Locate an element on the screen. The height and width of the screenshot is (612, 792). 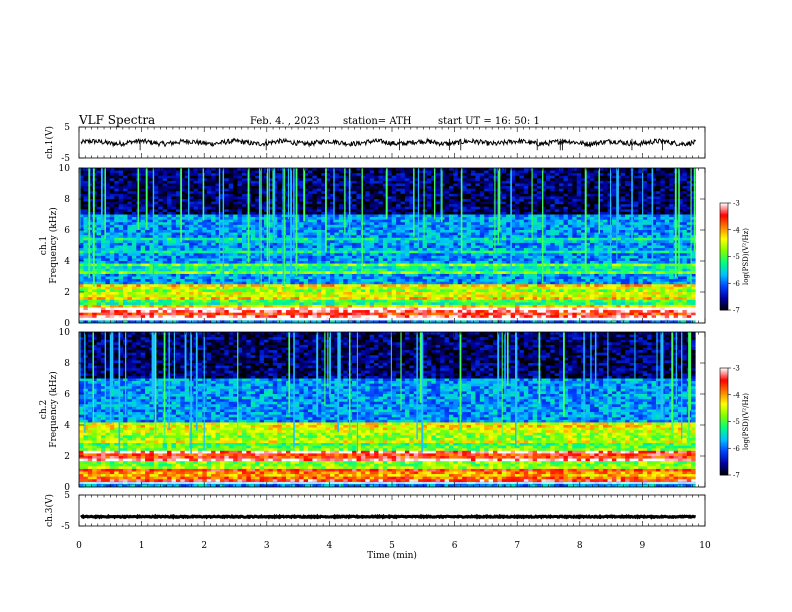
y-tick-label: 6 is located at coordinates (67, 231).